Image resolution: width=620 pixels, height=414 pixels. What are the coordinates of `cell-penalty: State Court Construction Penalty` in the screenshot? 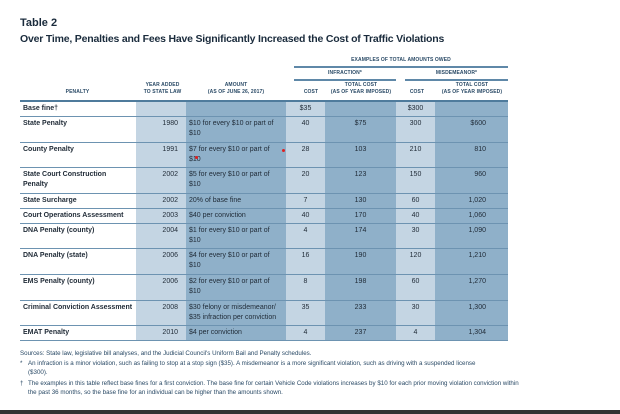 It's located at (78, 179).